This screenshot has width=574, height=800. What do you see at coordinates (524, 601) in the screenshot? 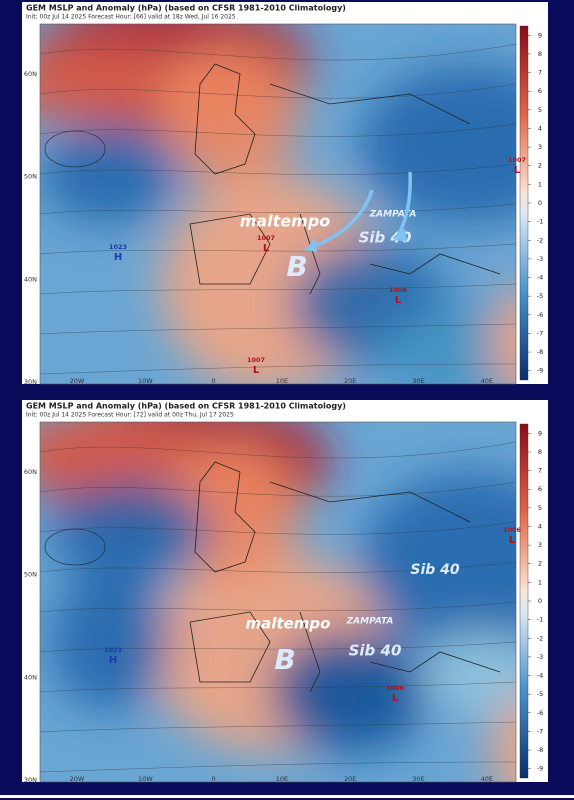
I see `colorbar` at bounding box center [524, 601].